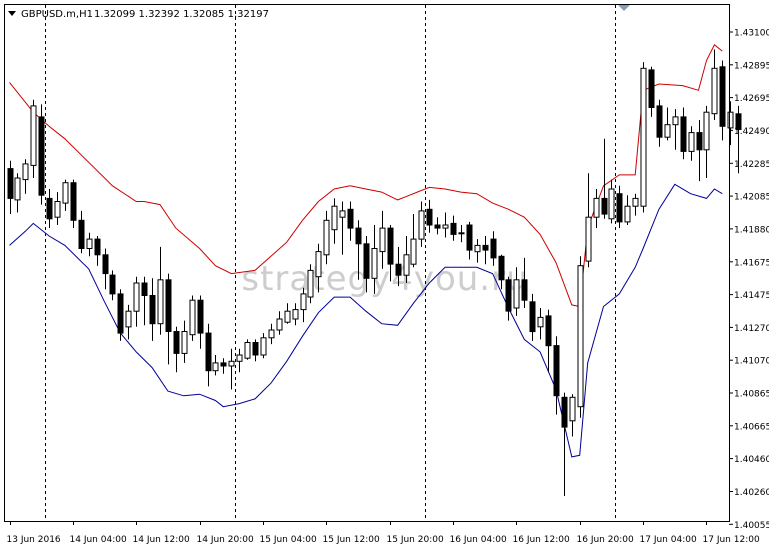 This screenshot has width=769, height=554. I want to click on time-tick-label: 17 Jun 04:00, so click(668, 540).